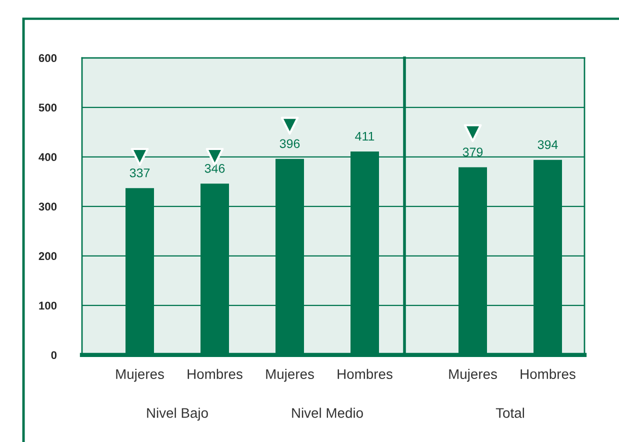 The image size is (619, 442). Describe the element at coordinates (47, 256) in the screenshot. I see `y-tick-label: 200` at that location.